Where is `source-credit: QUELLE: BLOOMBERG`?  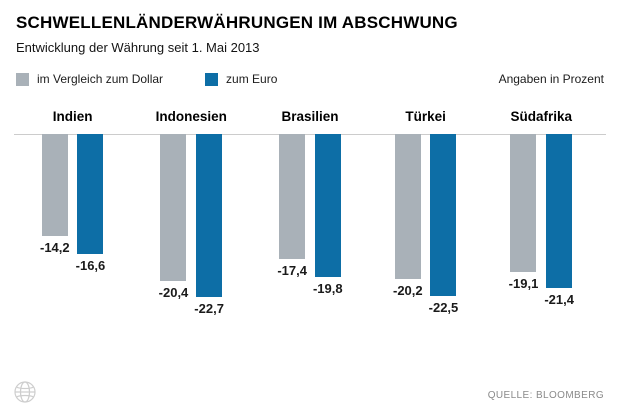
source-credit: QUELLE: BLOOMBERG is located at coordinates (545, 395).